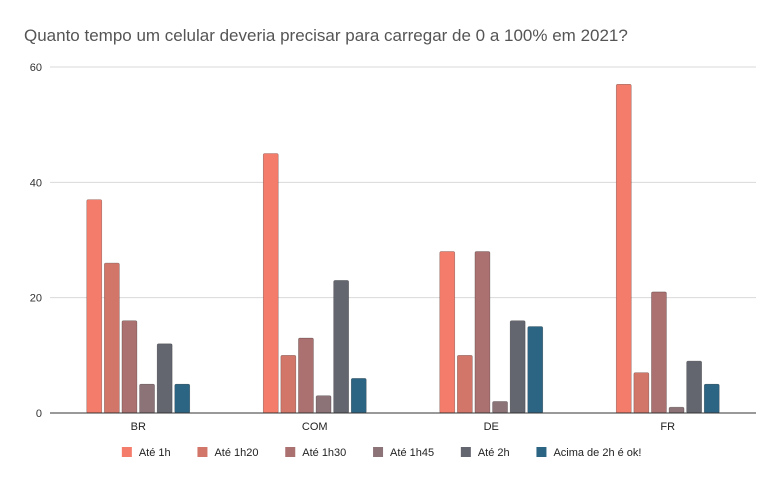 The height and width of the screenshot is (484, 782). I want to click on x-category-label: DE, so click(491, 427).